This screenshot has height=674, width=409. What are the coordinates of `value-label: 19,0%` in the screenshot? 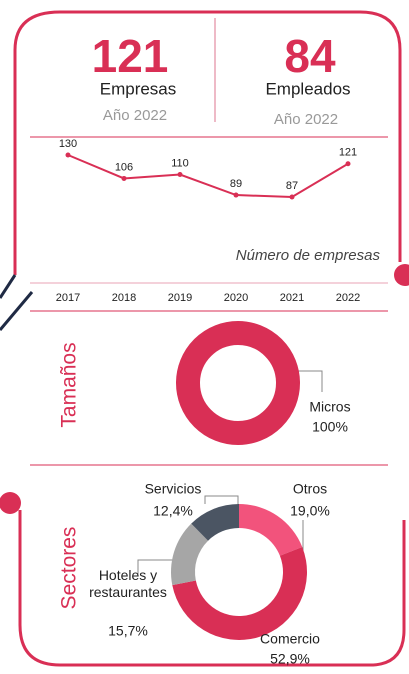 It's located at (310, 511).